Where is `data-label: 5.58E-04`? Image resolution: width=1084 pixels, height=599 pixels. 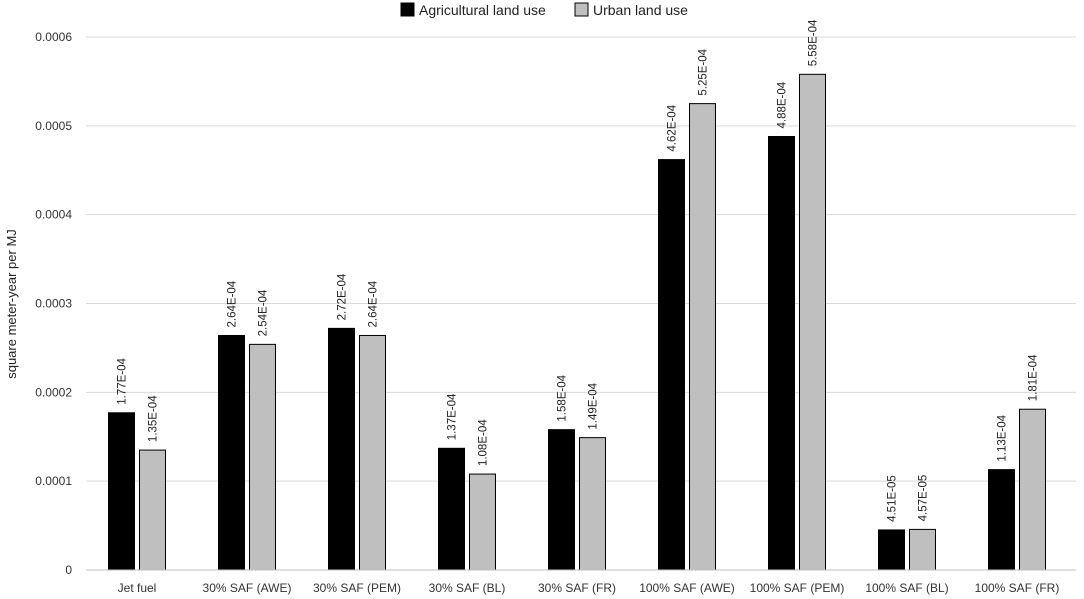
data-label: 5.58E-04 is located at coordinates (814, 42).